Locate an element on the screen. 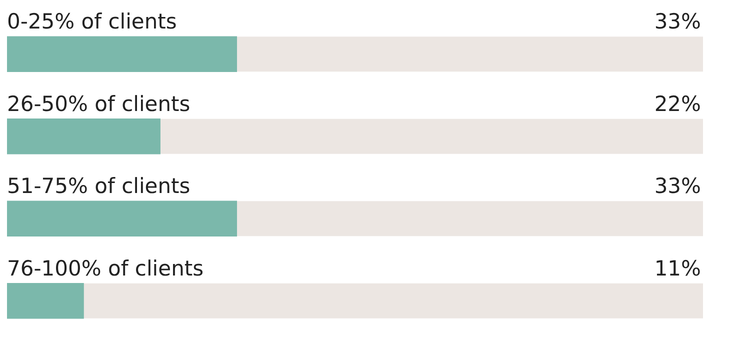 The image size is (750, 345). data-label: 22% is located at coordinates (677, 104).